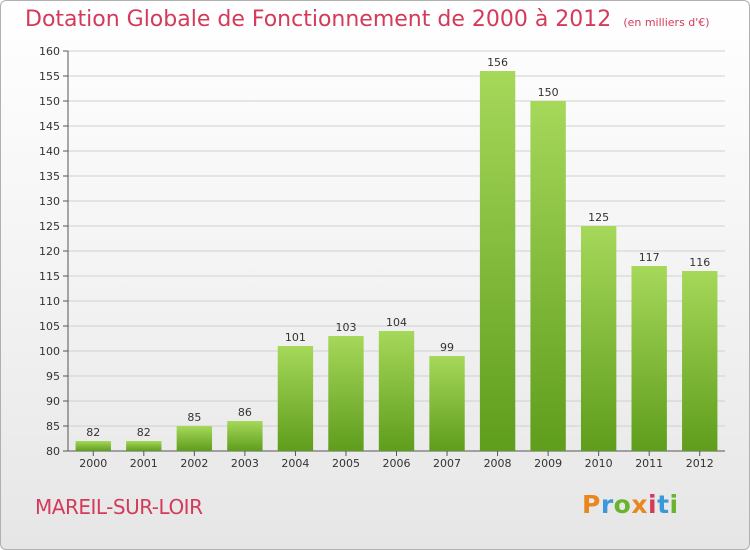 The height and width of the screenshot is (550, 750). I want to click on chart-unit: (en milliers d'€), so click(666, 22).